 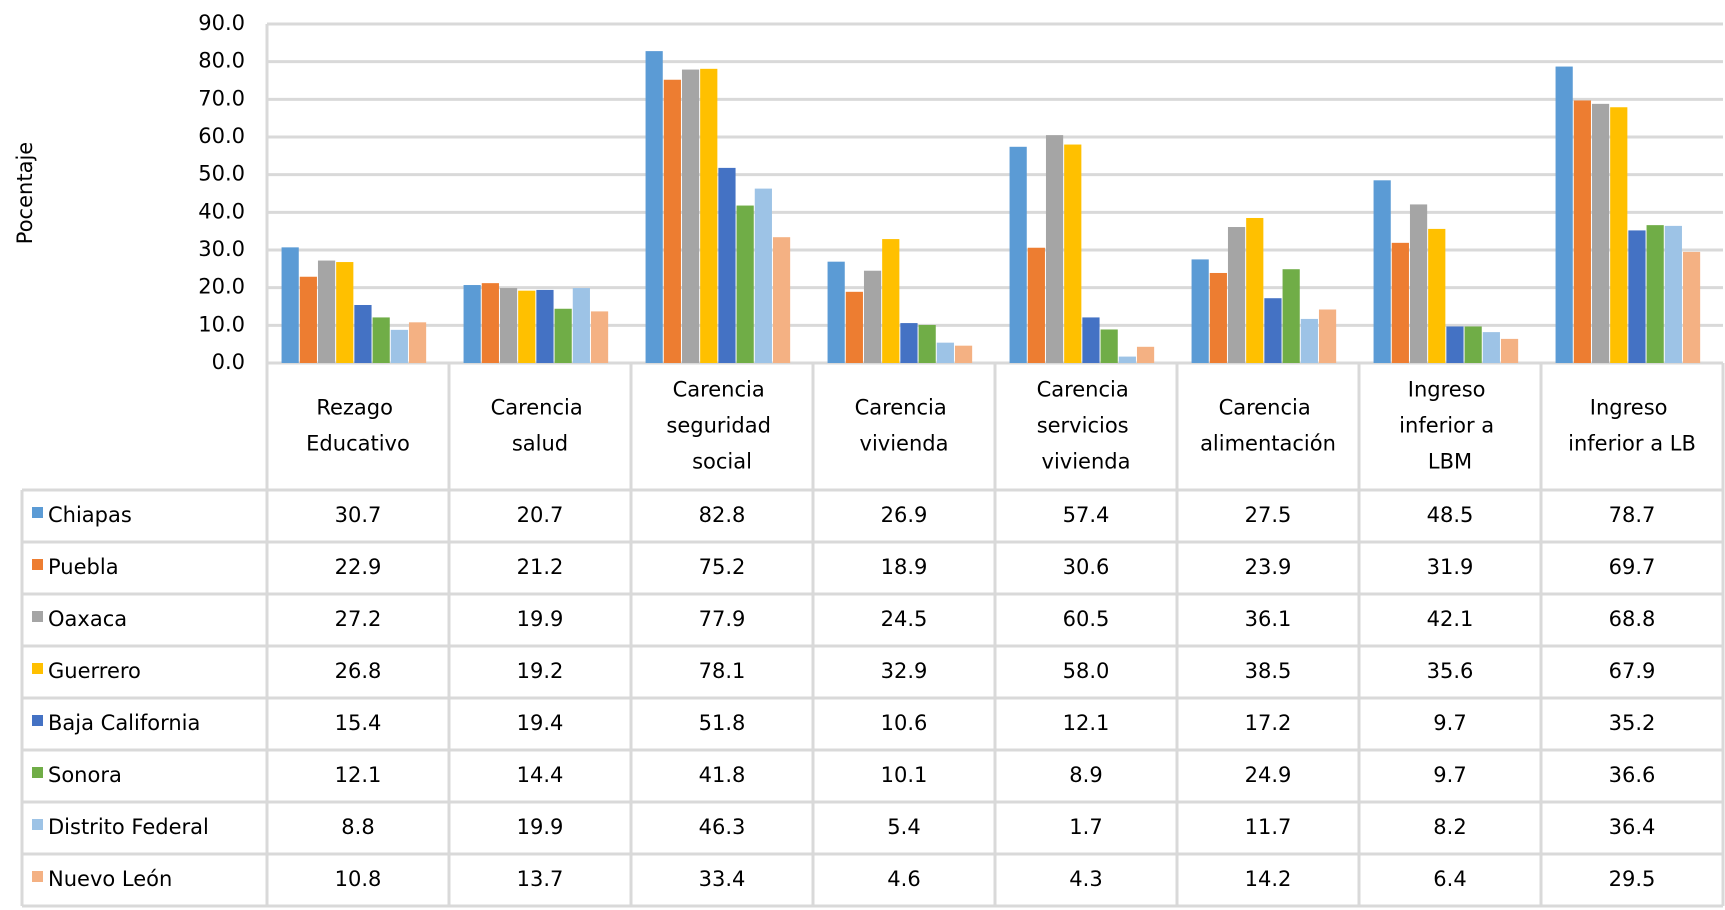 I want to click on table-value: 60.5, so click(x=1086, y=619).